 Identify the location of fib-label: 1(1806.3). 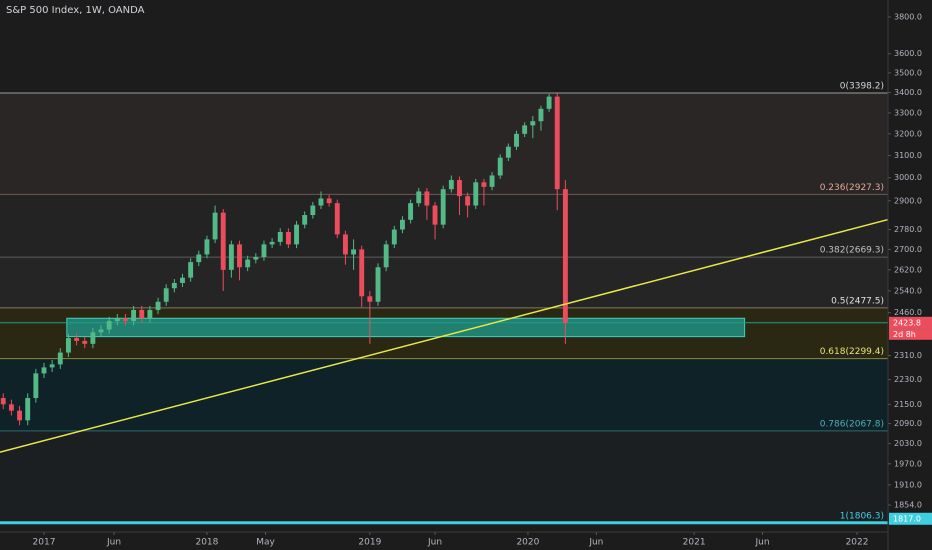
(862, 516).